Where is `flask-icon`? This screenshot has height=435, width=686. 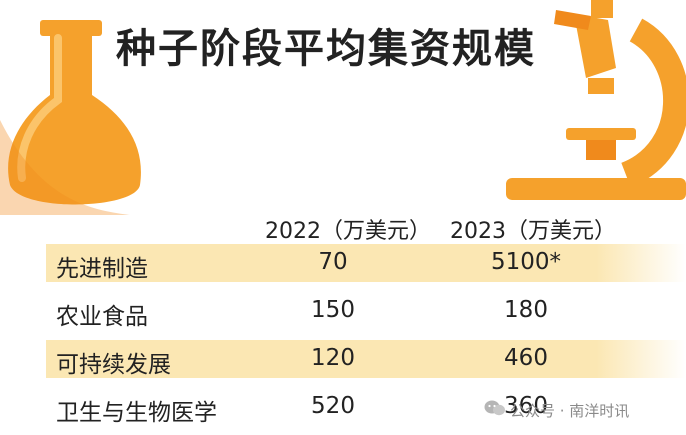 flask-icon is located at coordinates (70, 117).